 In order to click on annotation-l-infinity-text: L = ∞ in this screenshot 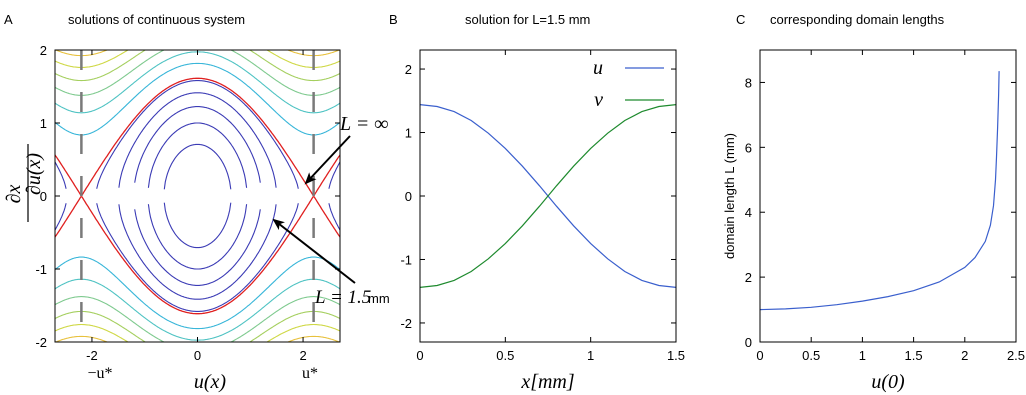, I will do `click(364, 124)`.